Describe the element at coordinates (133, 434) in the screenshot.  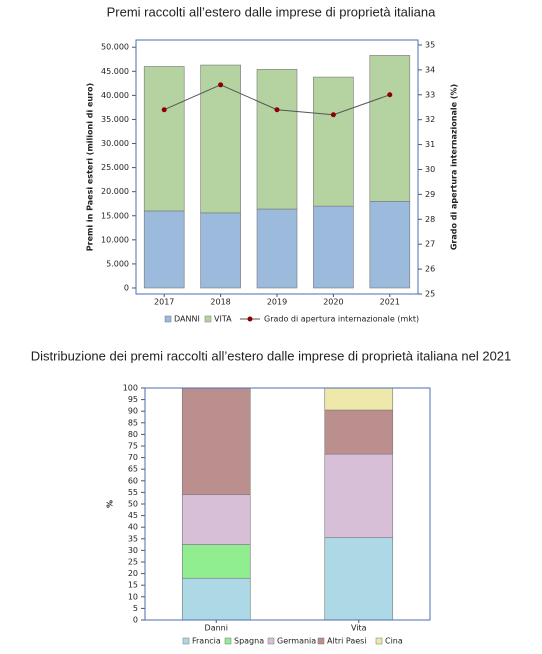
I see `y-tick-label: 80` at that location.